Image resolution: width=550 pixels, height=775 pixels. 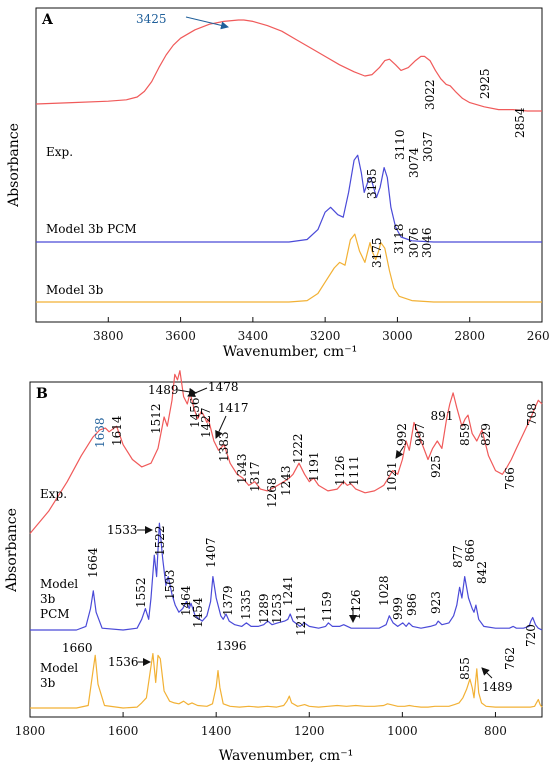 I want to click on panel-b-peak-label: 1456, so click(x=195, y=412).